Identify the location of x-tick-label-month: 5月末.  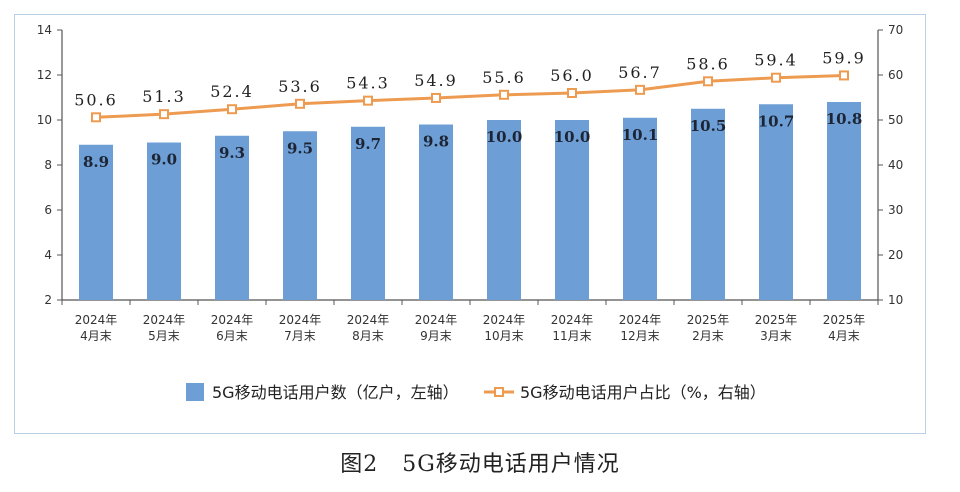
(164, 336).